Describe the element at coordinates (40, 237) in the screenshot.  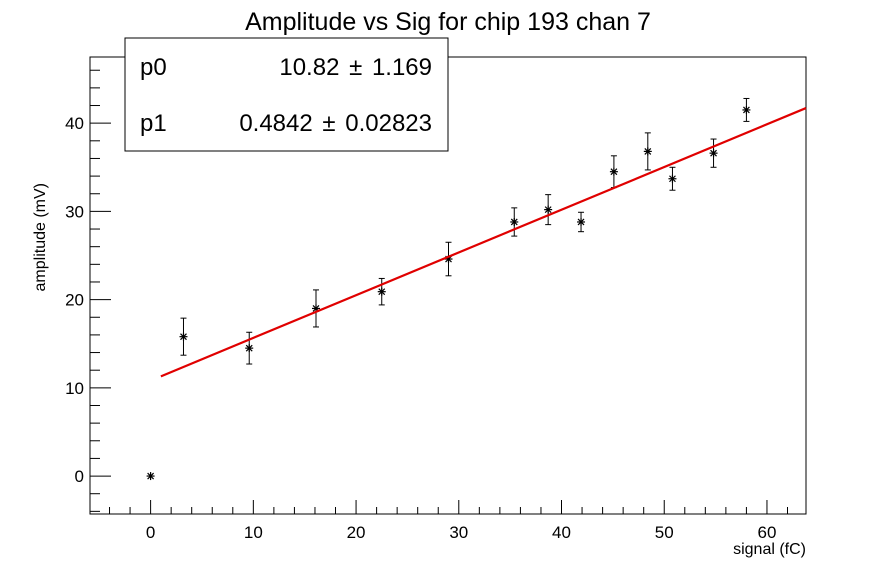
I see `y-axis-label: amplitude (mV)` at that location.